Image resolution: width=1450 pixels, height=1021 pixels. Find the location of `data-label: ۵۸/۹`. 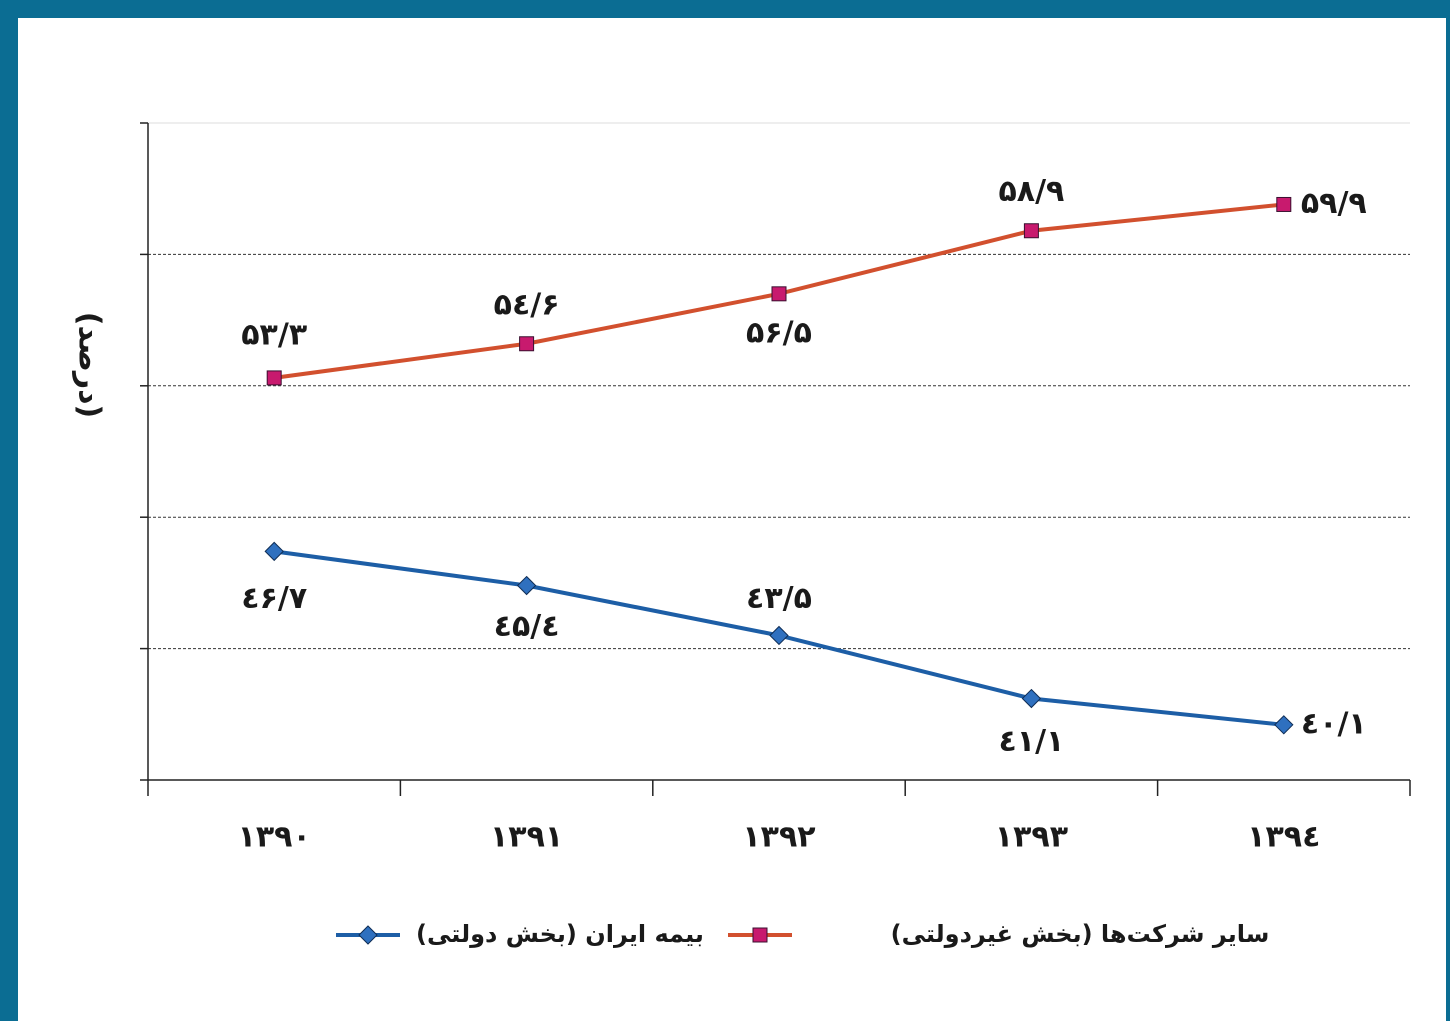

data-label: ۵۸/۹ is located at coordinates (1031, 191).